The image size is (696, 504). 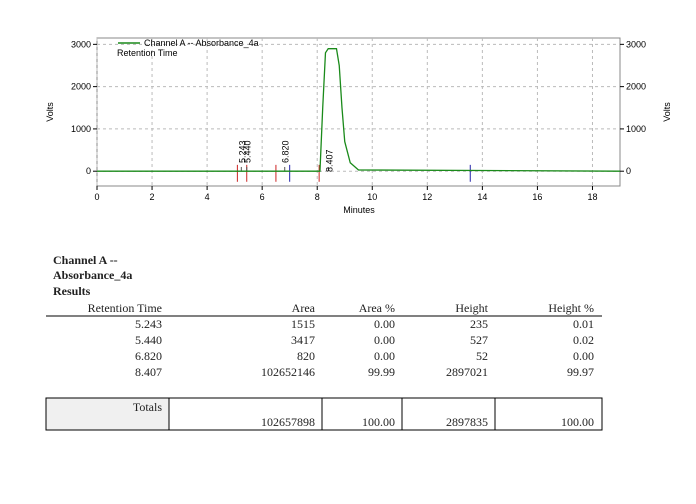 I want to click on x-tick-label: 0, so click(x=96, y=197).